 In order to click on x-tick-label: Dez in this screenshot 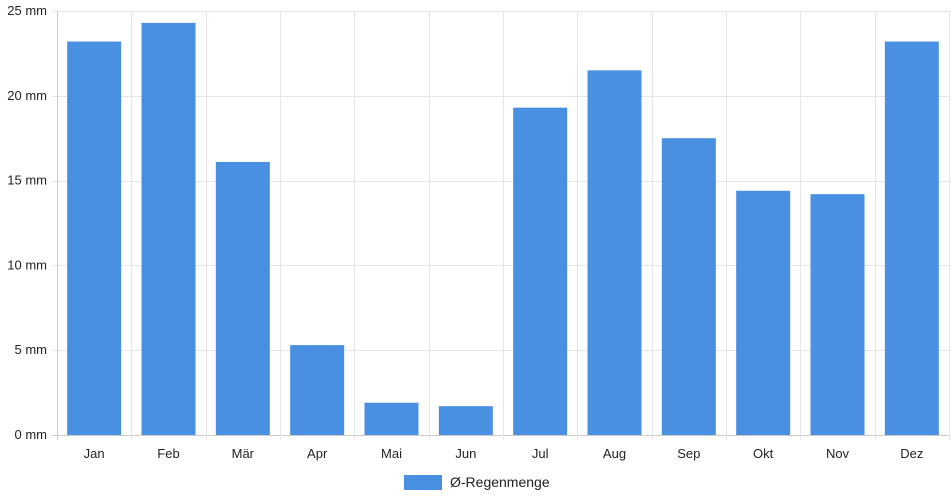, I will do `click(911, 453)`.